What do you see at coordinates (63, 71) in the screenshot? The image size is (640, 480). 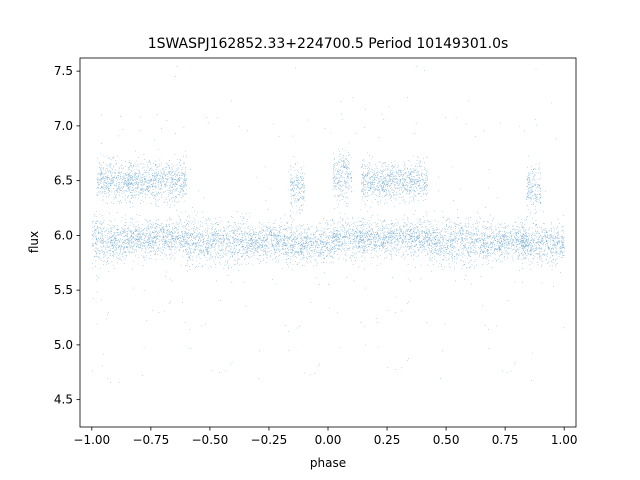 I see `y-tick-label: 7.5` at bounding box center [63, 71].